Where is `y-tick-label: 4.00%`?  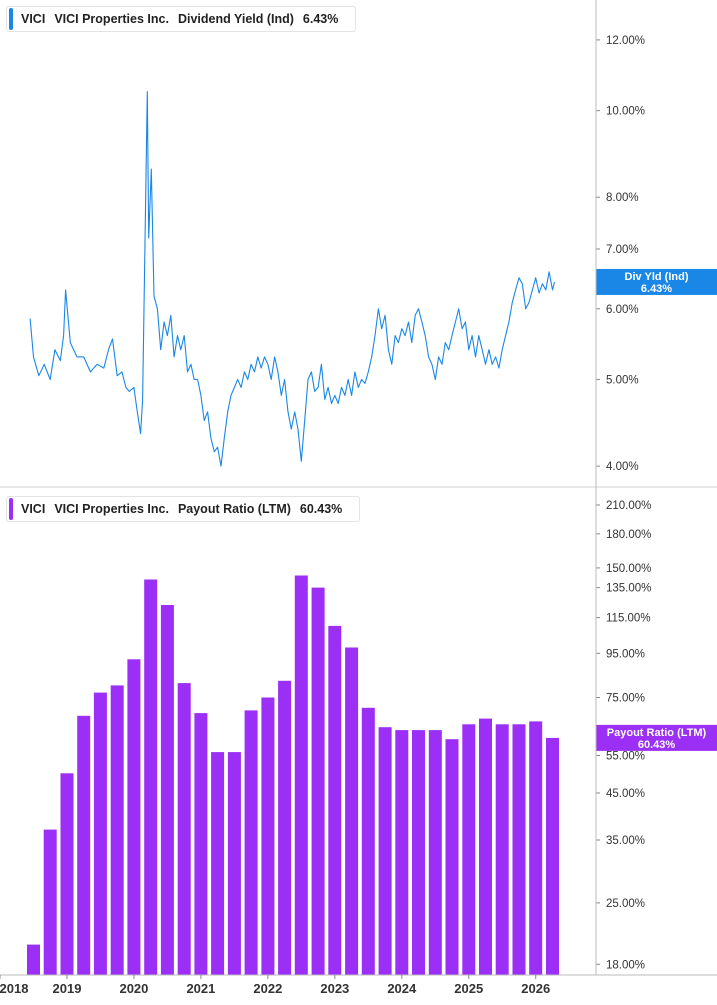
y-tick-label: 4.00% is located at coordinates (622, 467).